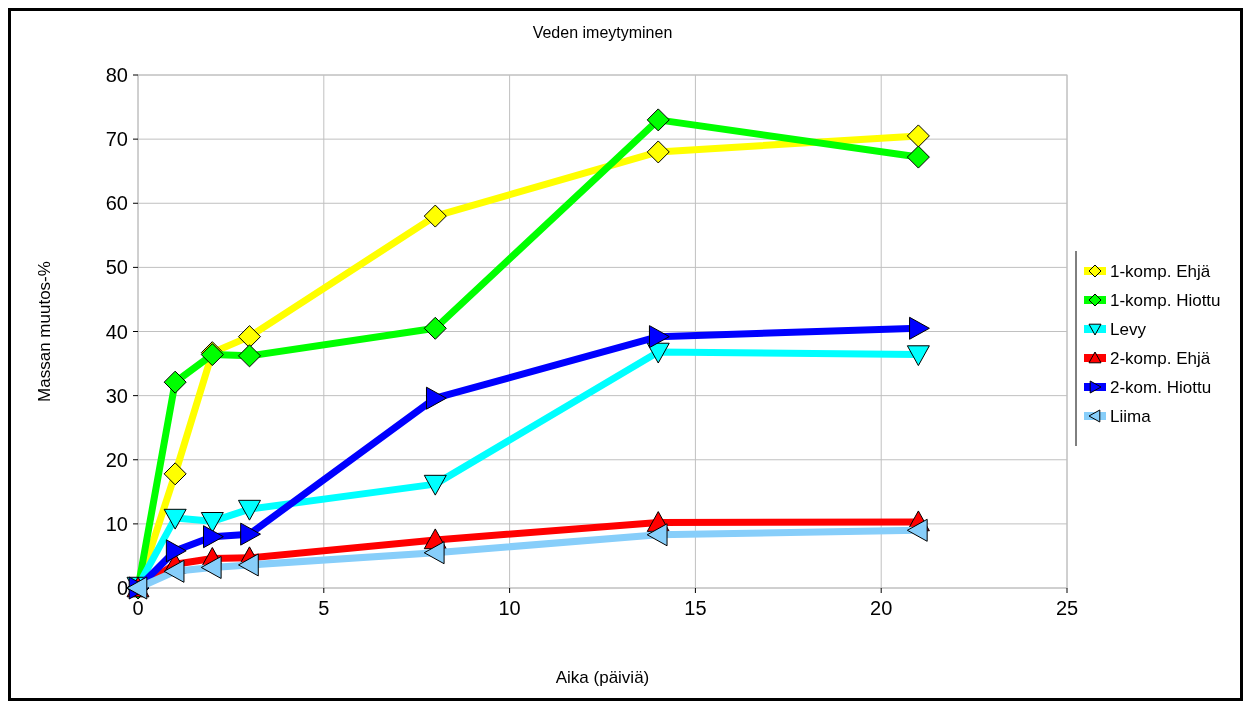  I want to click on chart-title: Veden imeytyminen, so click(602, 32).